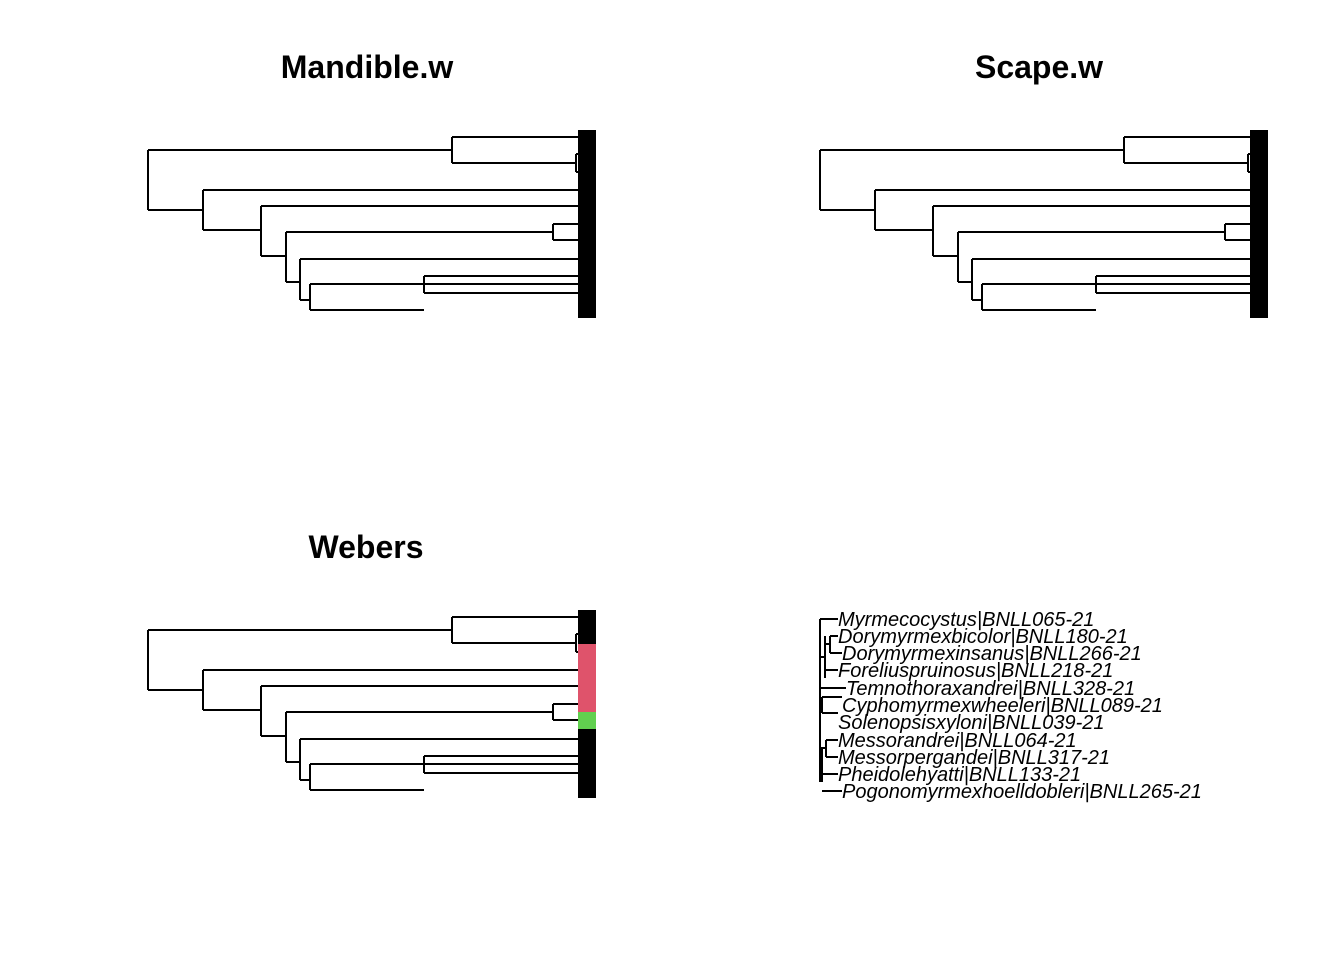 The image size is (1344, 960). Describe the element at coordinates (1002, 706) in the screenshot. I see `tip-label-6: Cyphomyrmexwheeleri|BNLL089-21` at that location.